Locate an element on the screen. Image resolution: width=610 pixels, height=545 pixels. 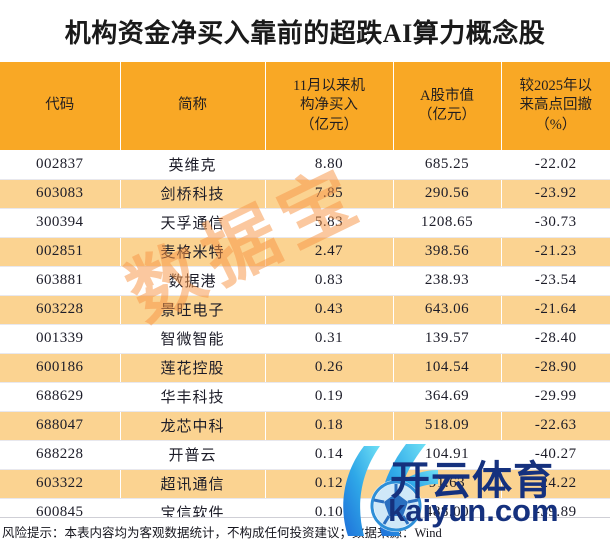
cell-code: 603881 is located at coordinates (60, 281).